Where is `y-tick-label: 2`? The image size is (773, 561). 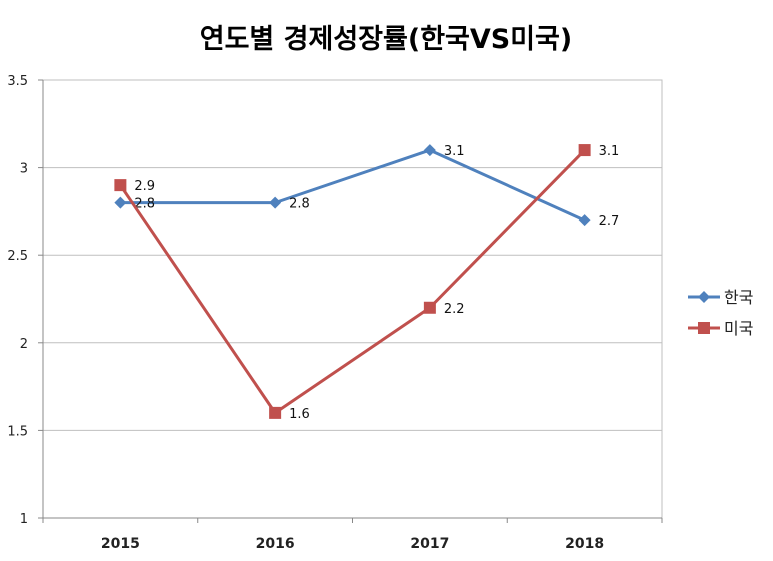 y-tick-label: 2 is located at coordinates (24, 344).